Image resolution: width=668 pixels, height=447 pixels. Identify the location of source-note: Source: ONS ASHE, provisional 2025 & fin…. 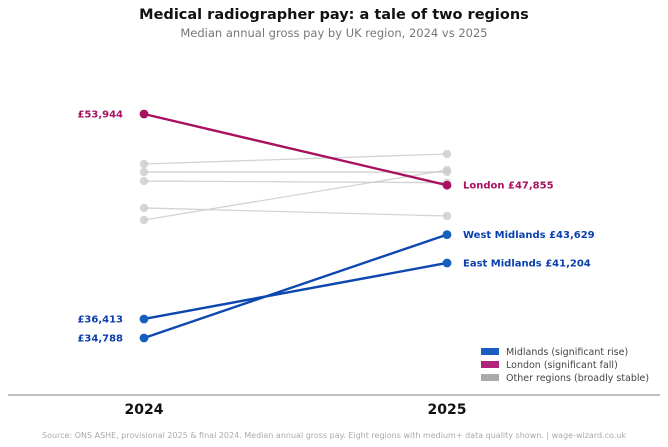
(334, 435).